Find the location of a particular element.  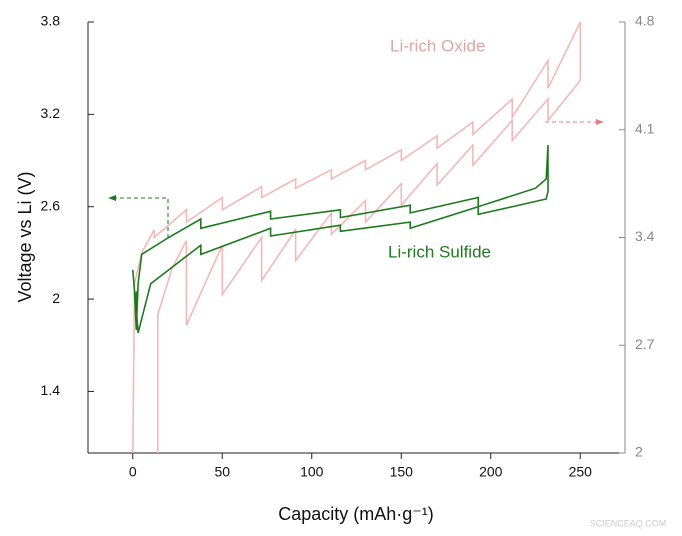

y2-tick-label: 4.8 is located at coordinates (645, 21).